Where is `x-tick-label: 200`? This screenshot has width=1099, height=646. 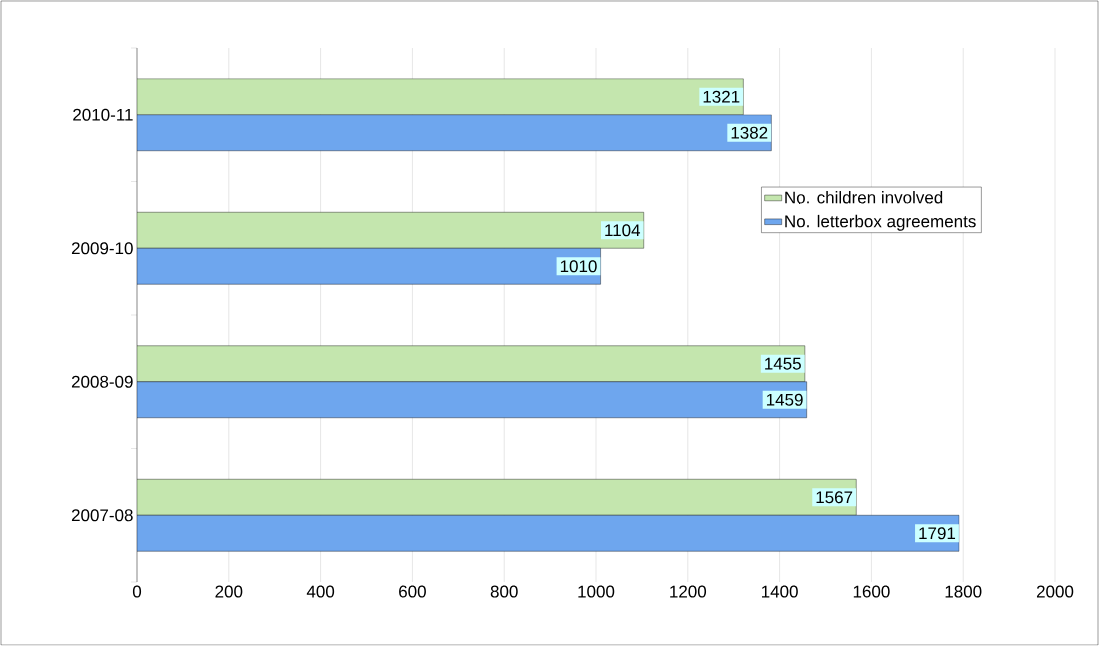
x-tick-label: 200 is located at coordinates (229, 591).